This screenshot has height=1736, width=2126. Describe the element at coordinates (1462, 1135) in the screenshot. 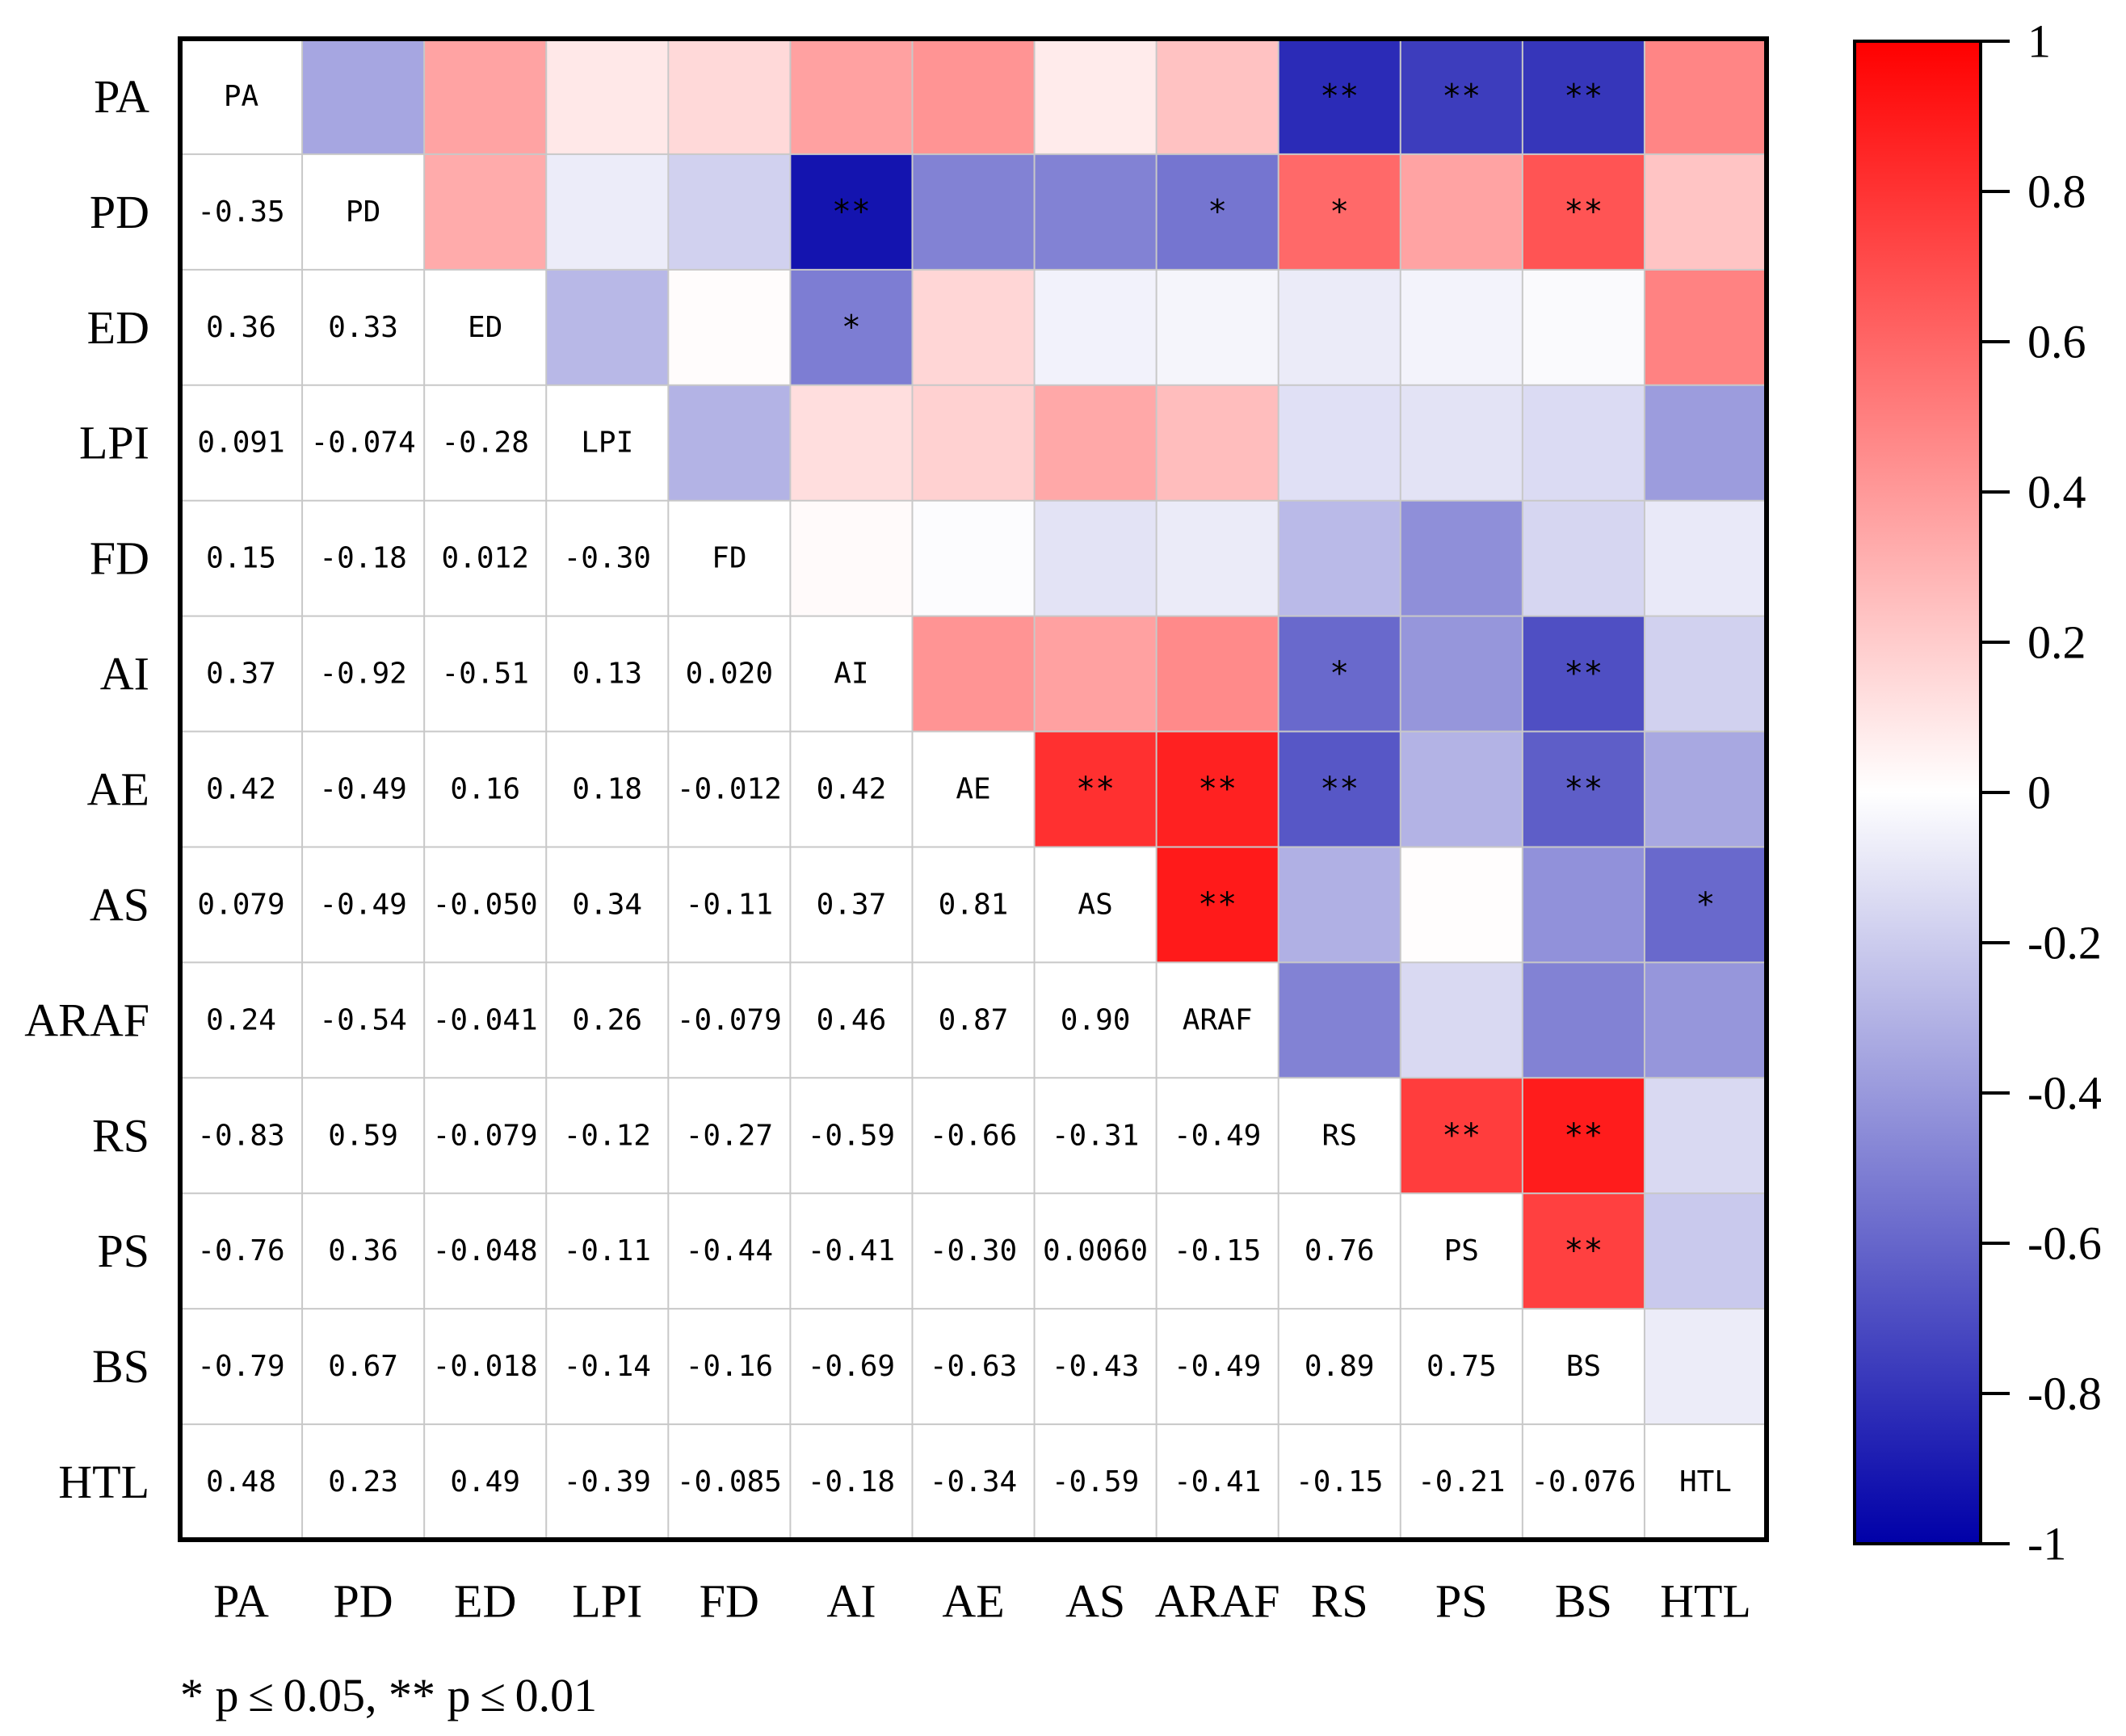

I see `significance-mark-RS-PS: **` at that location.